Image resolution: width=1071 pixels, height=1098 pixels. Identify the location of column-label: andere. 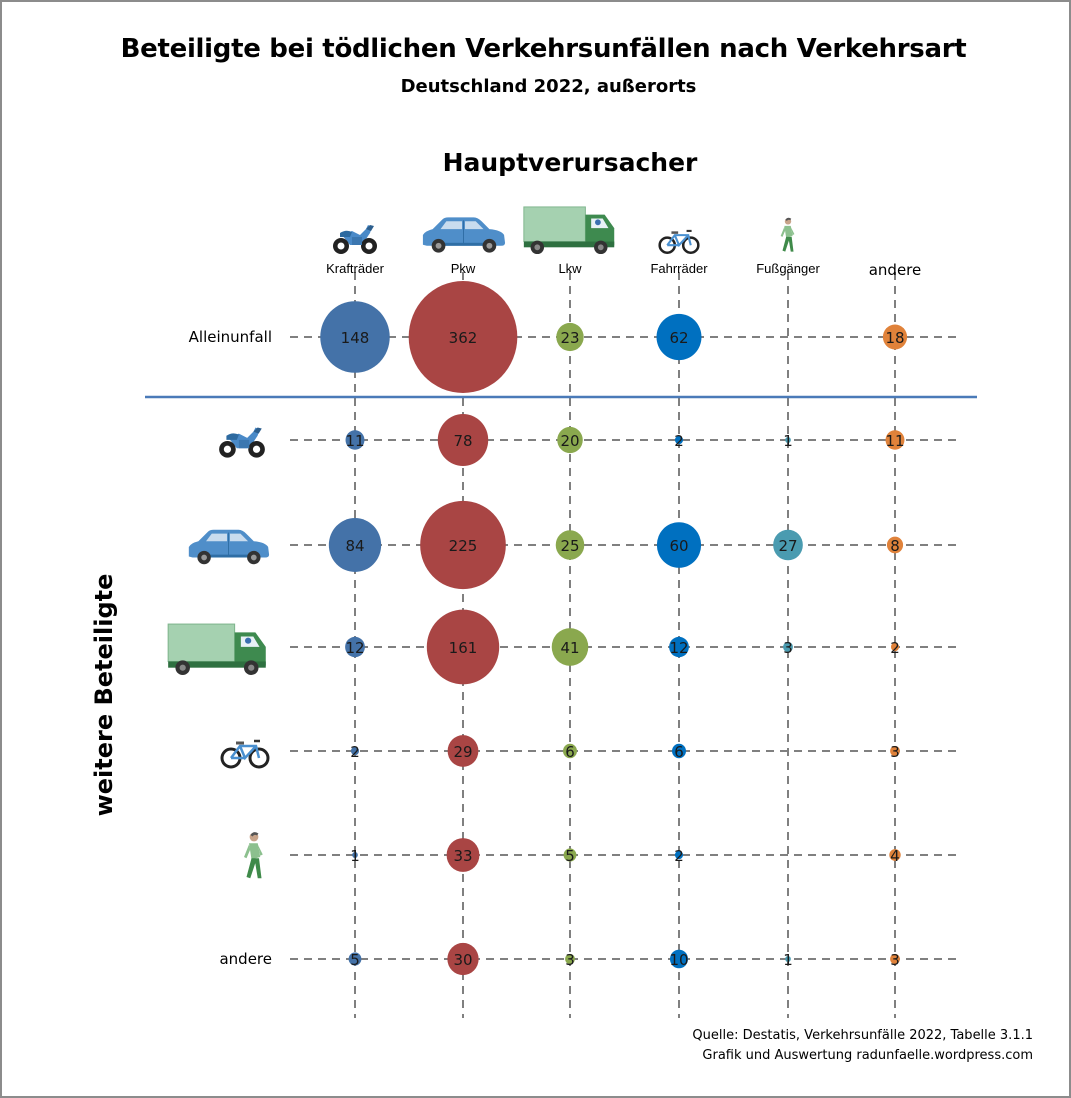
(895, 270).